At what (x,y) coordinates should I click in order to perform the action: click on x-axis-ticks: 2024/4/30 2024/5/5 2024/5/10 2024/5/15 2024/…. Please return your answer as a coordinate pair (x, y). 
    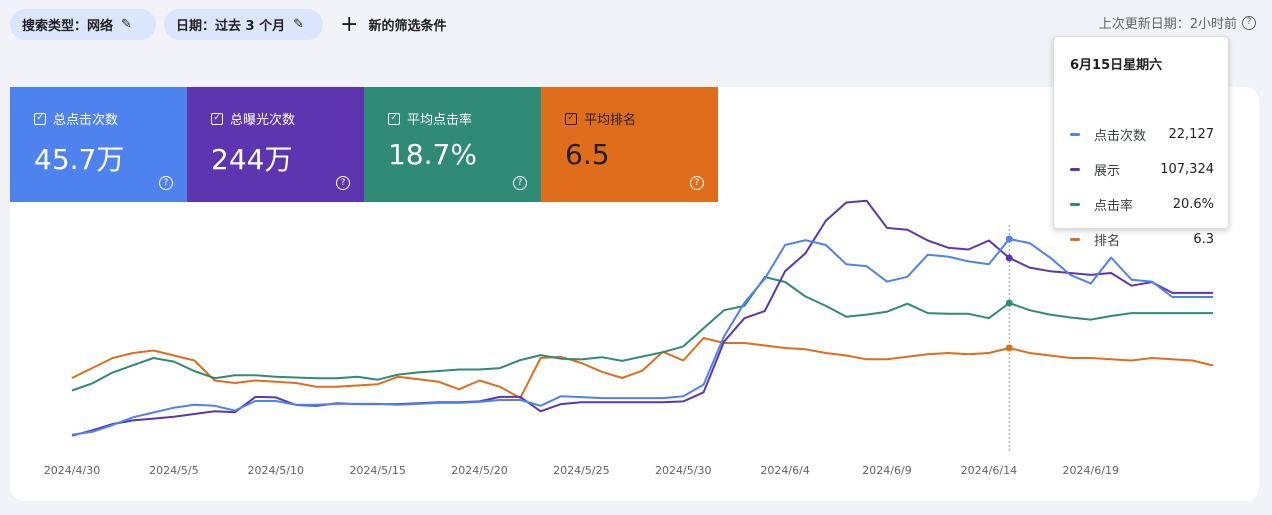
    Looking at the image, I should click on (581, 470).